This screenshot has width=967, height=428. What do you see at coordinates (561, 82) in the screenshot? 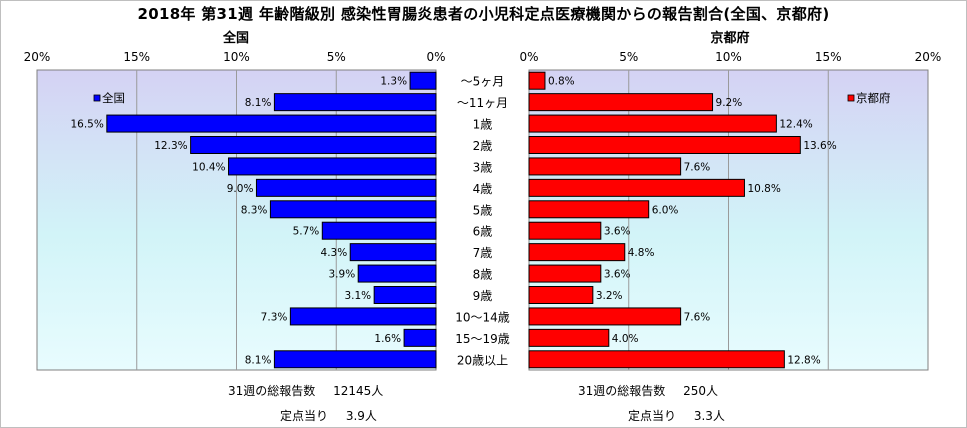
I see `kyoto-data-label: 0.8%` at bounding box center [561, 82].